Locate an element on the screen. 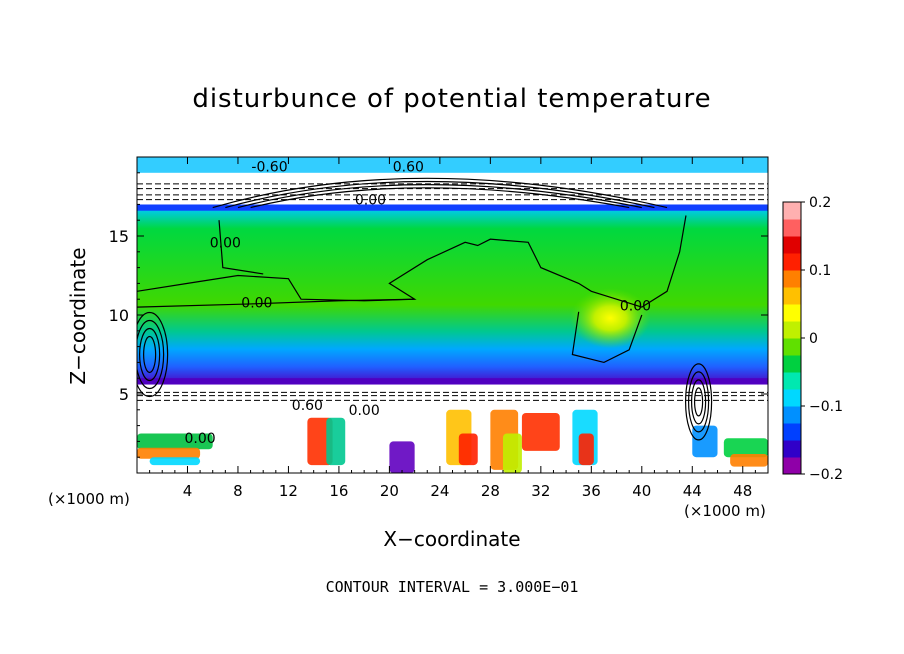  contour-label-7: 0.00 is located at coordinates (200, 439).